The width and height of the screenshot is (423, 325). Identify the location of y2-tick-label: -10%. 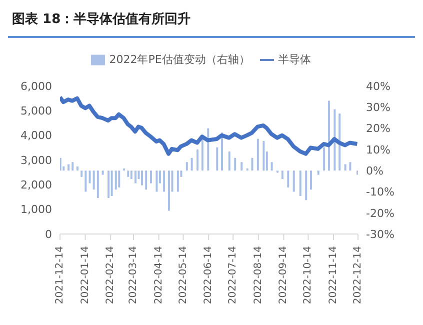
(380, 192).